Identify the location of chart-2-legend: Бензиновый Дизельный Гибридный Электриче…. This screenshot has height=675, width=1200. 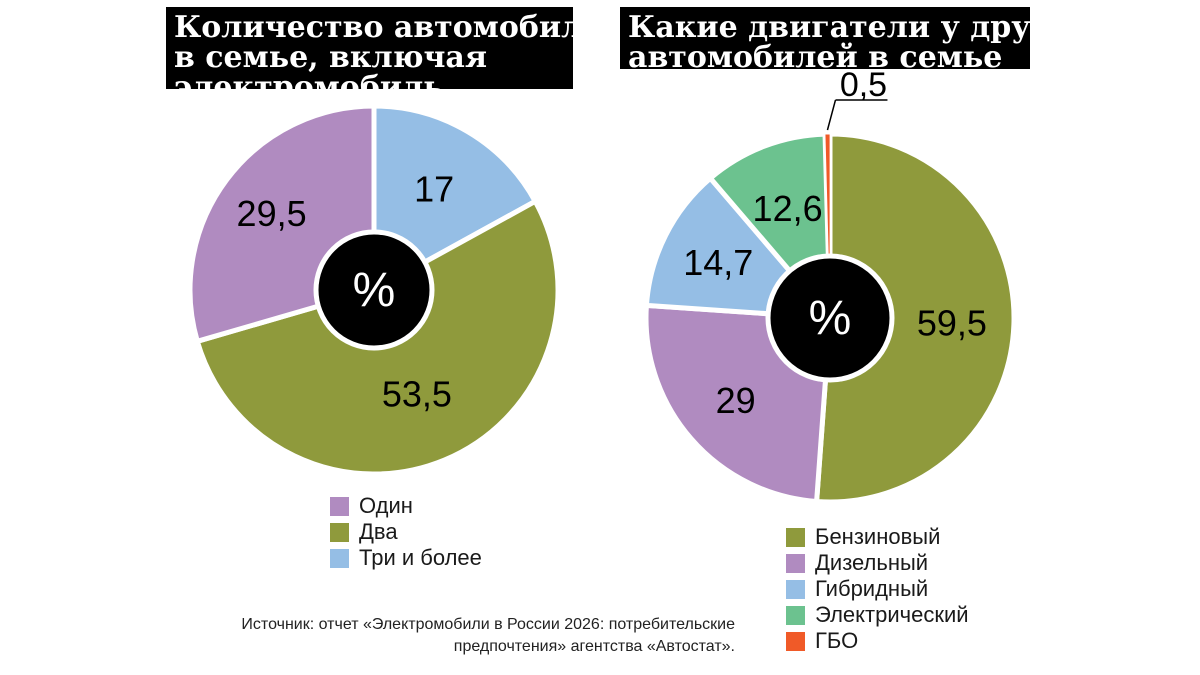
(877, 589).